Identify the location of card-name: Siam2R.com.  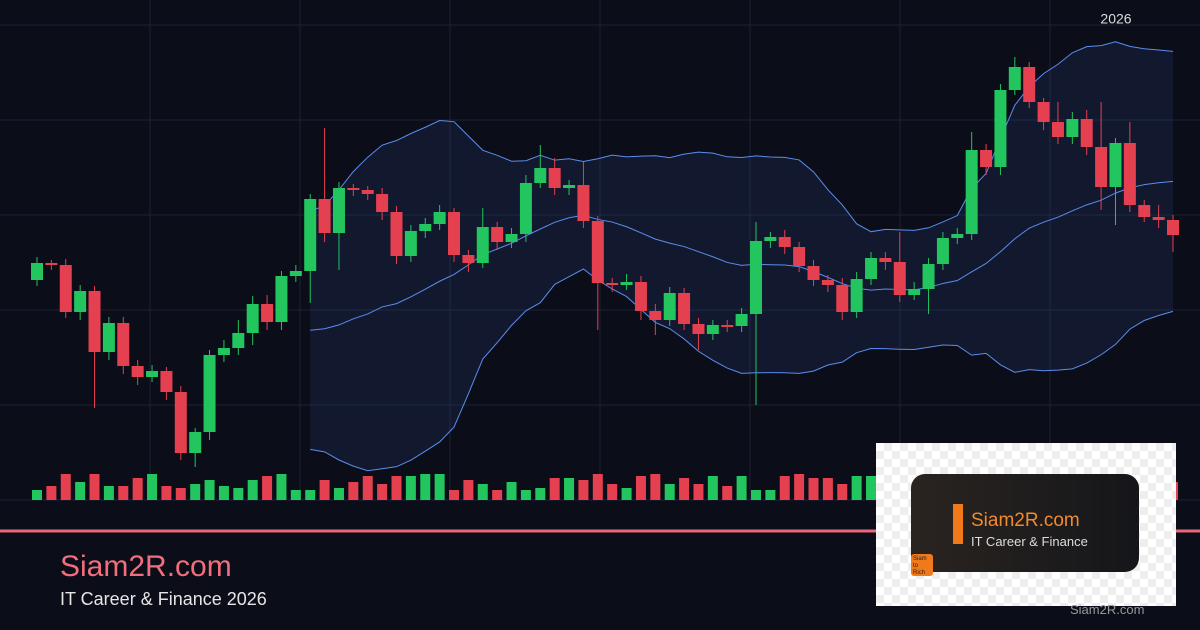
(1025, 520).